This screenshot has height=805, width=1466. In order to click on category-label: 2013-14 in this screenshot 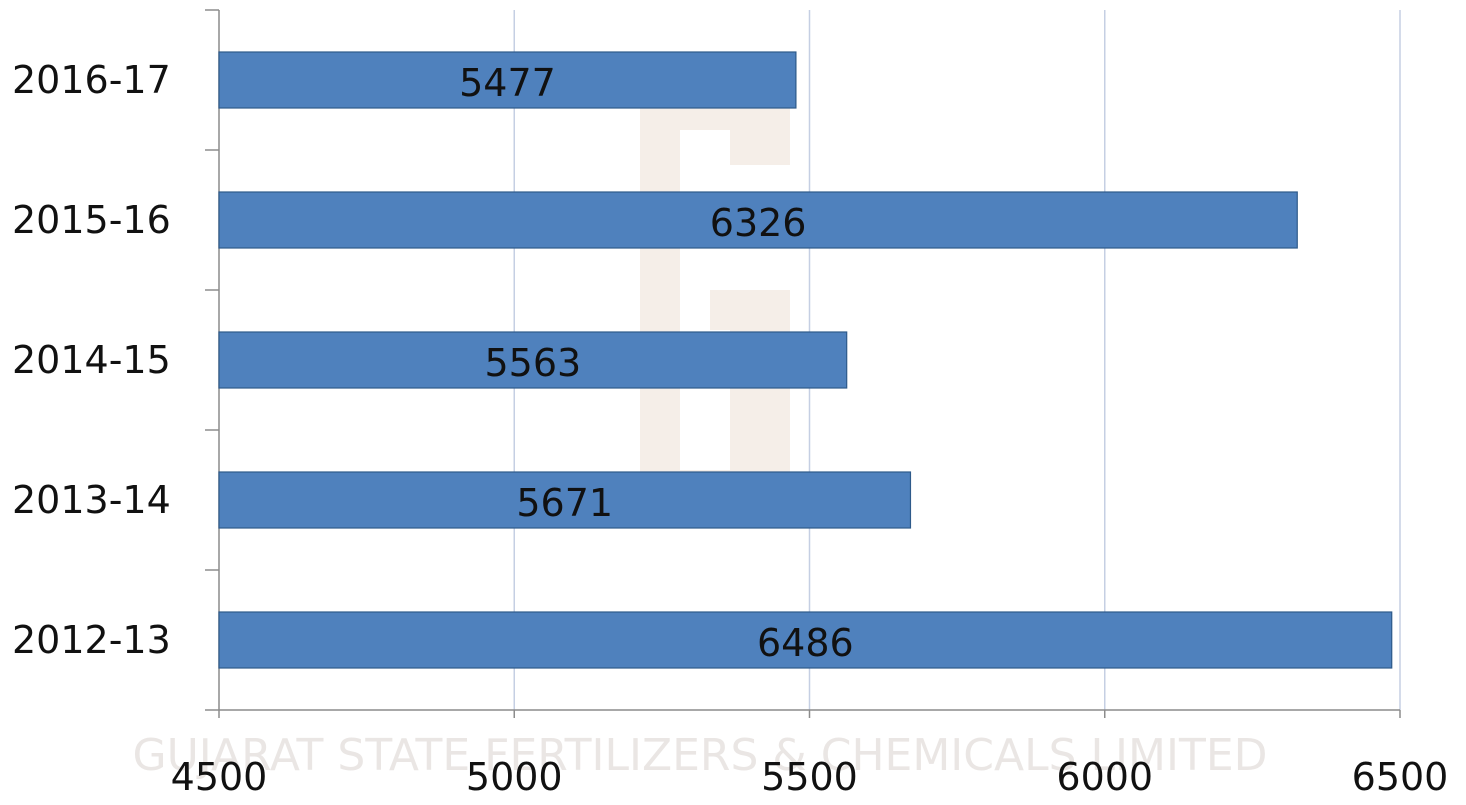, I will do `click(91, 500)`.